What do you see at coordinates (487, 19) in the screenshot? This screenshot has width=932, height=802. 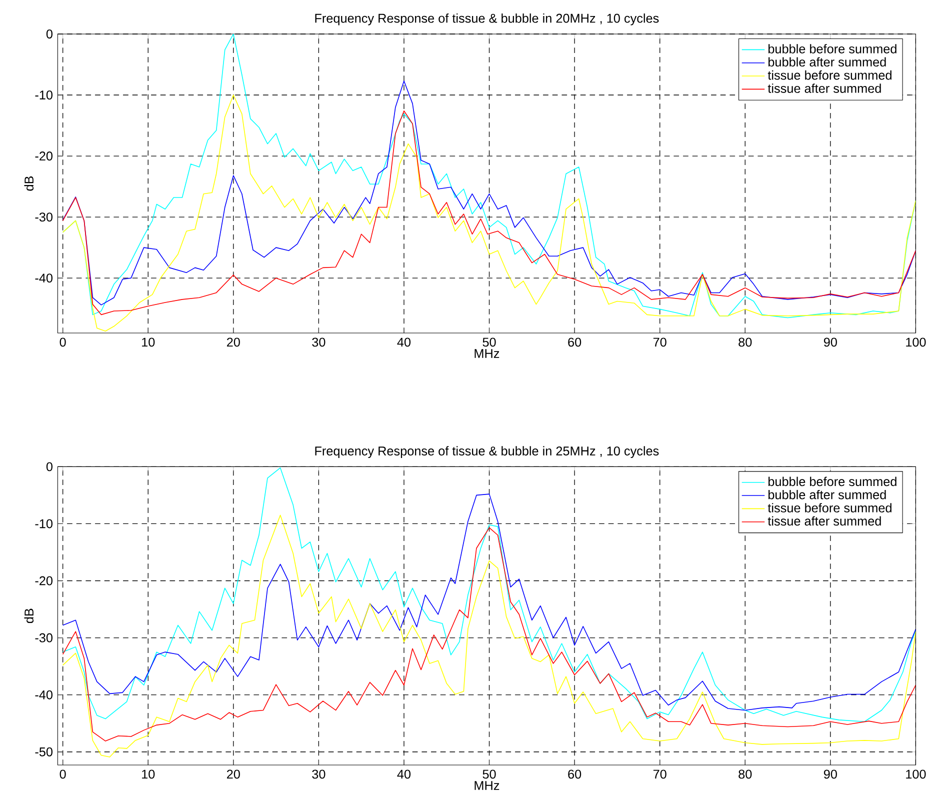 I see `chart-title: Frequency Response of tissue & bubble in 20MHz , 10 cycles` at bounding box center [487, 19].